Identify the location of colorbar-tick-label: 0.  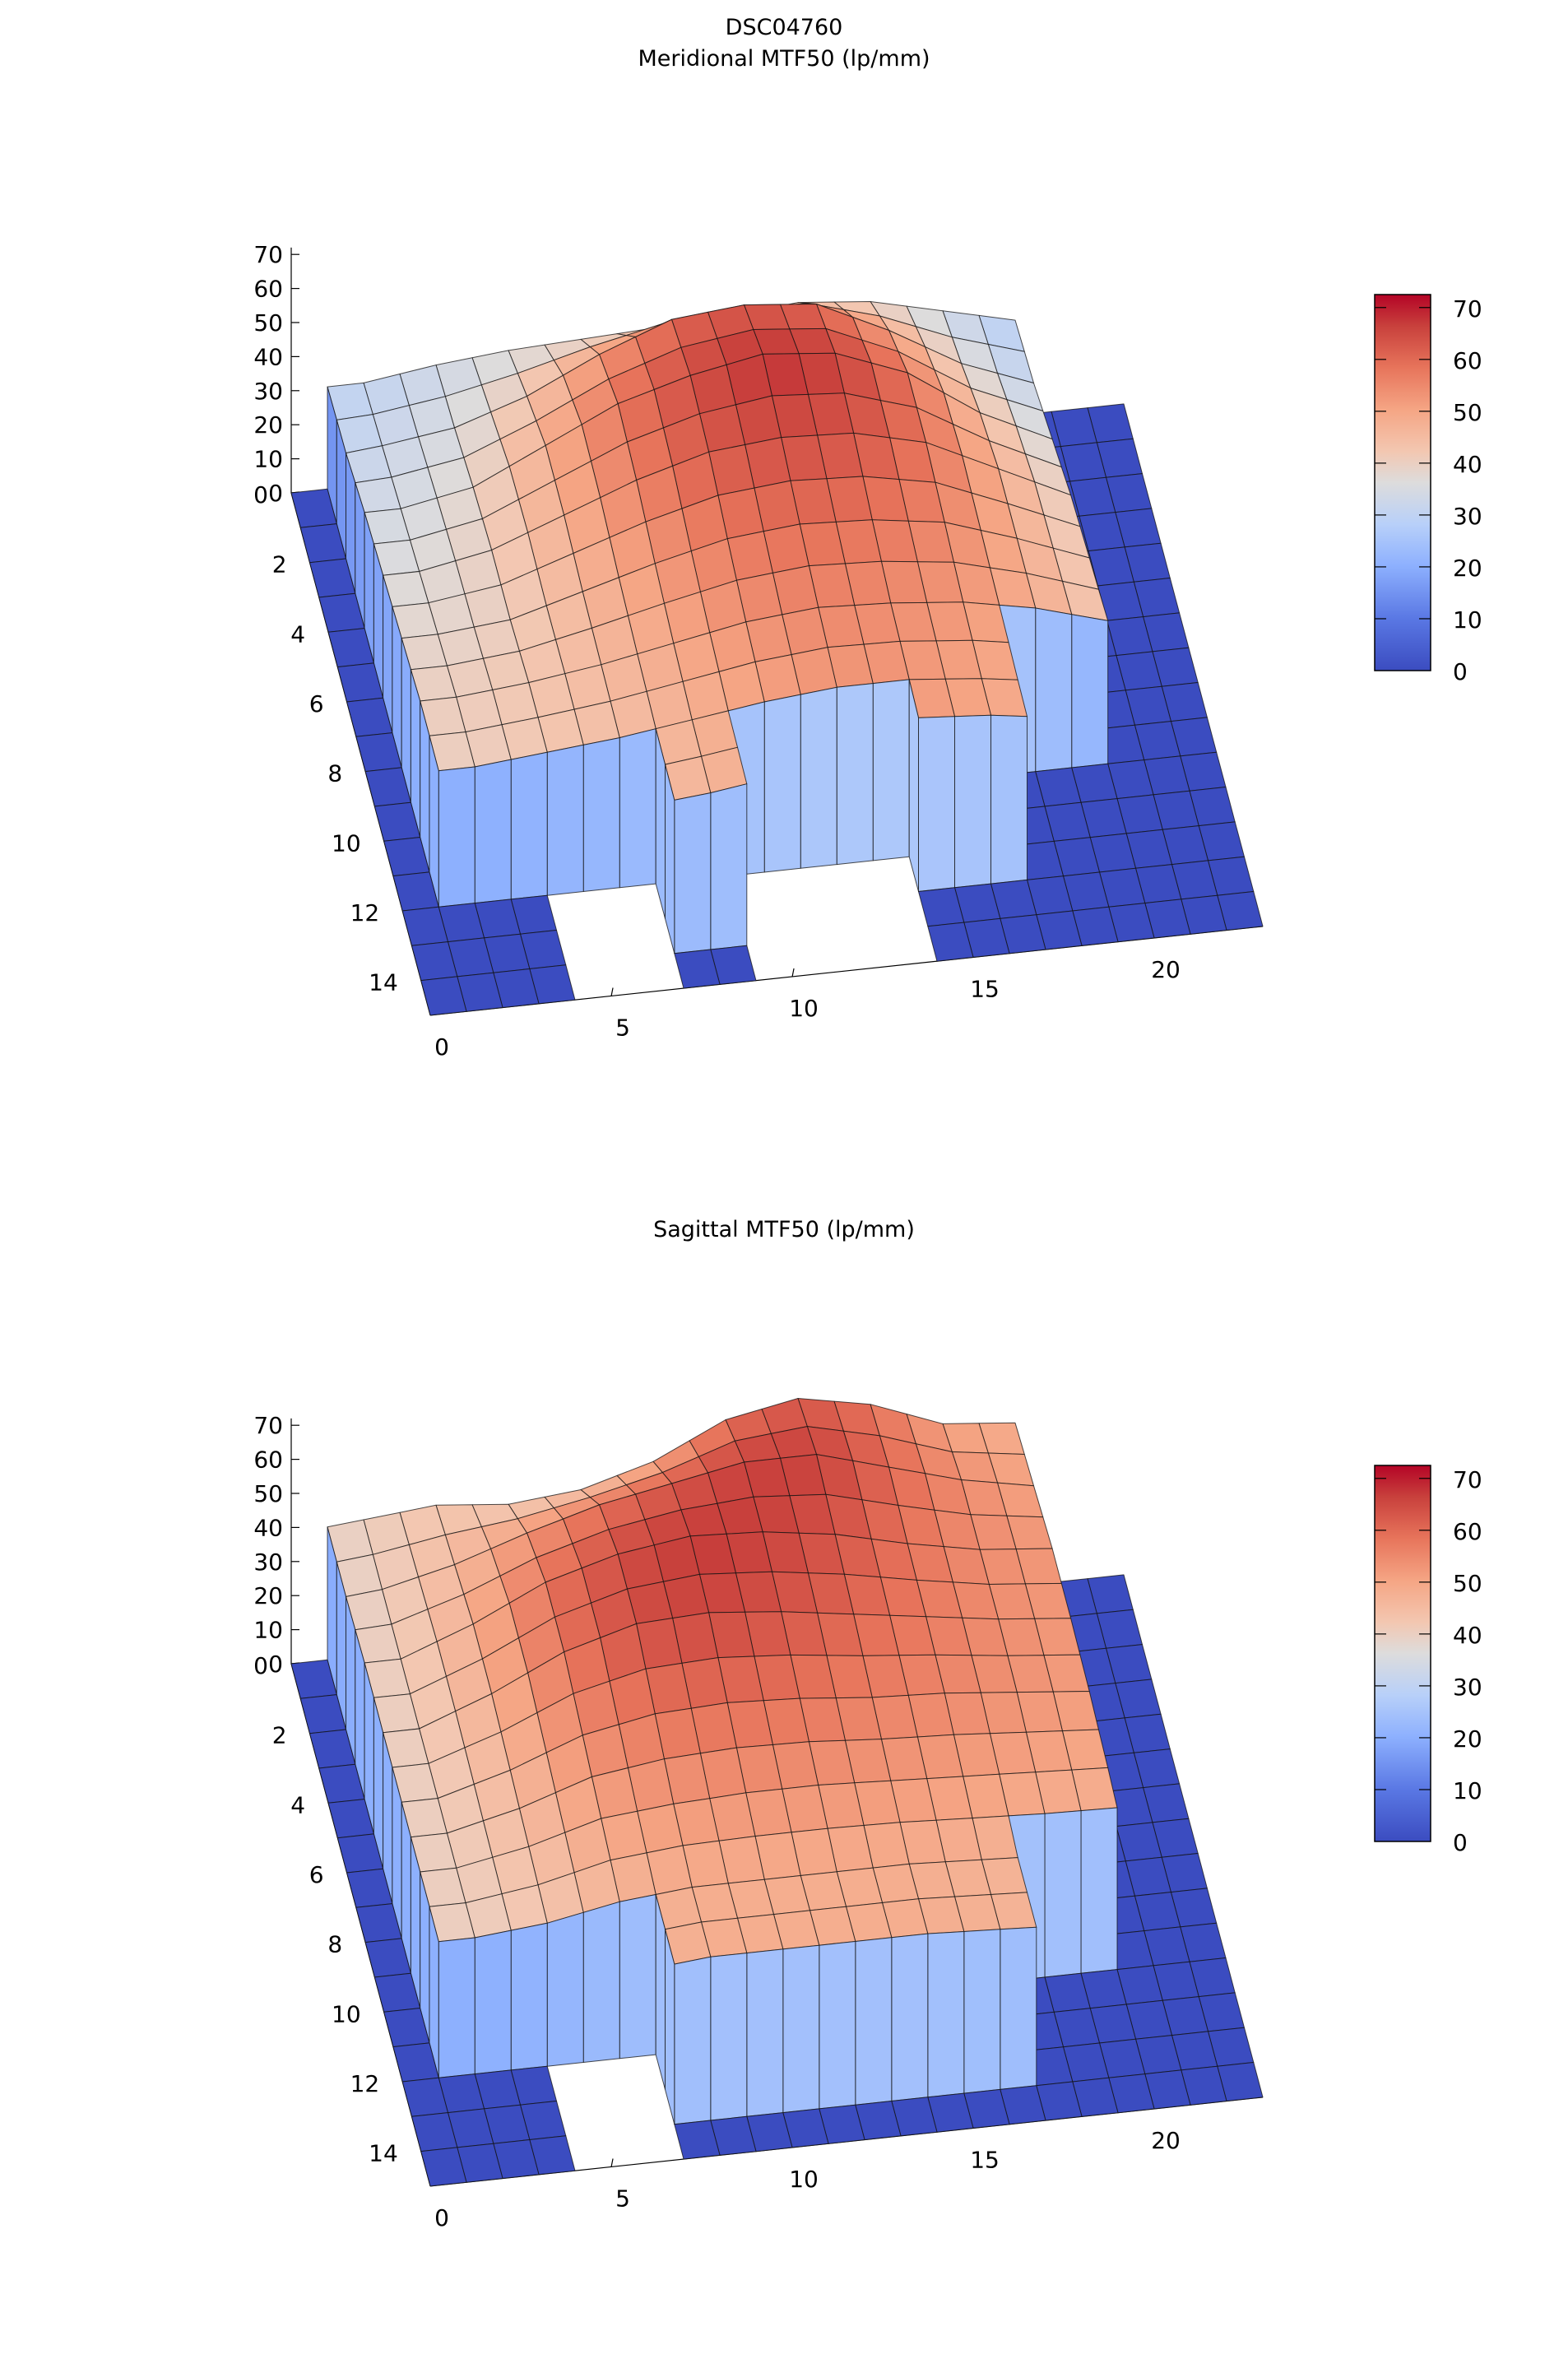
(1460, 1843).